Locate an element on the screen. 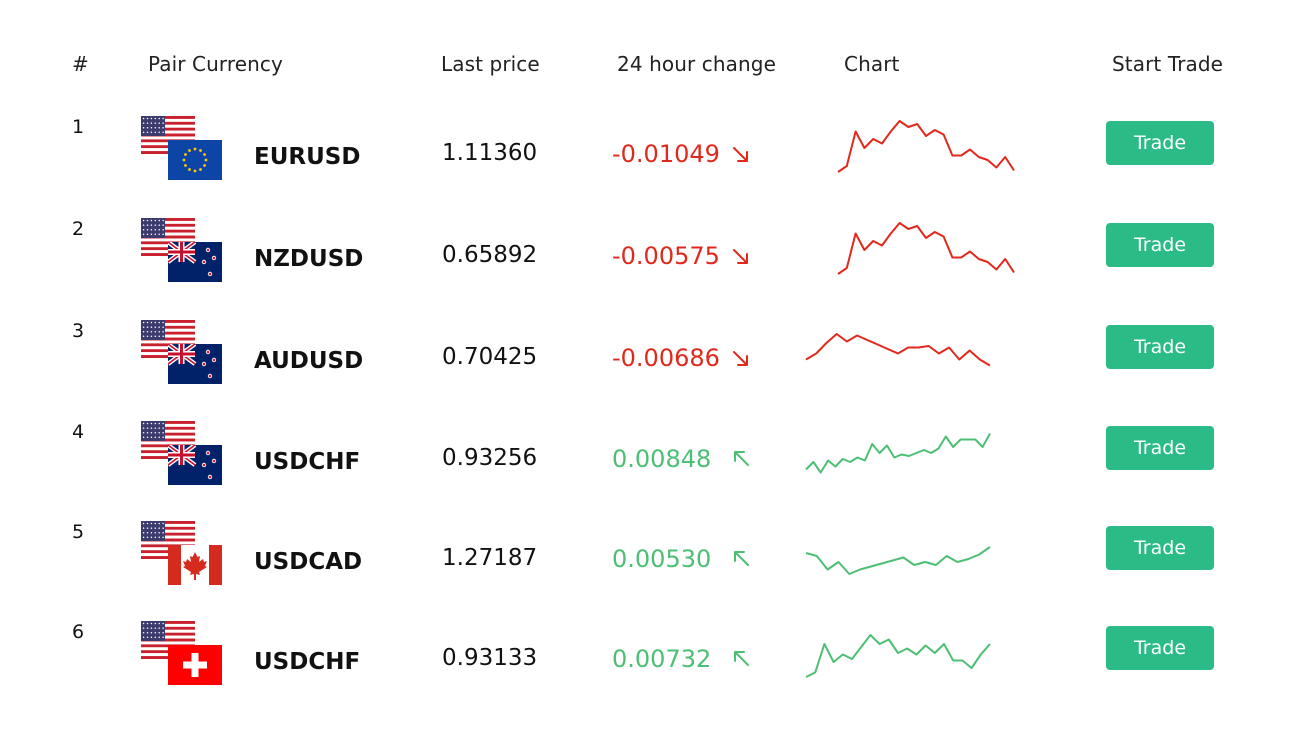 The width and height of the screenshot is (1296, 733). change-value: 0.00732 is located at coordinates (662, 659).